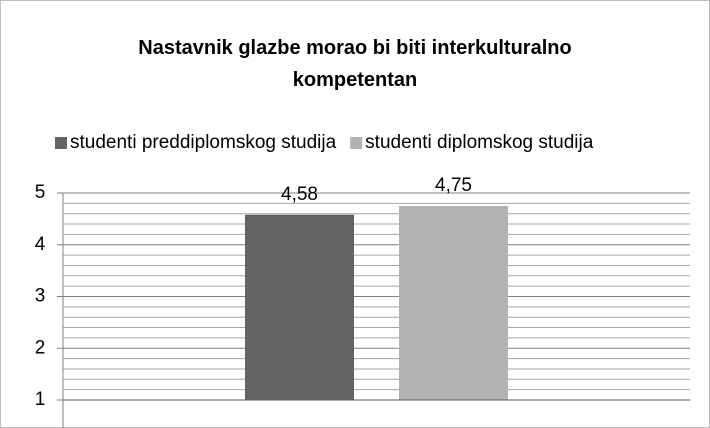  I want to click on y-tick-label: 3, so click(40, 296).